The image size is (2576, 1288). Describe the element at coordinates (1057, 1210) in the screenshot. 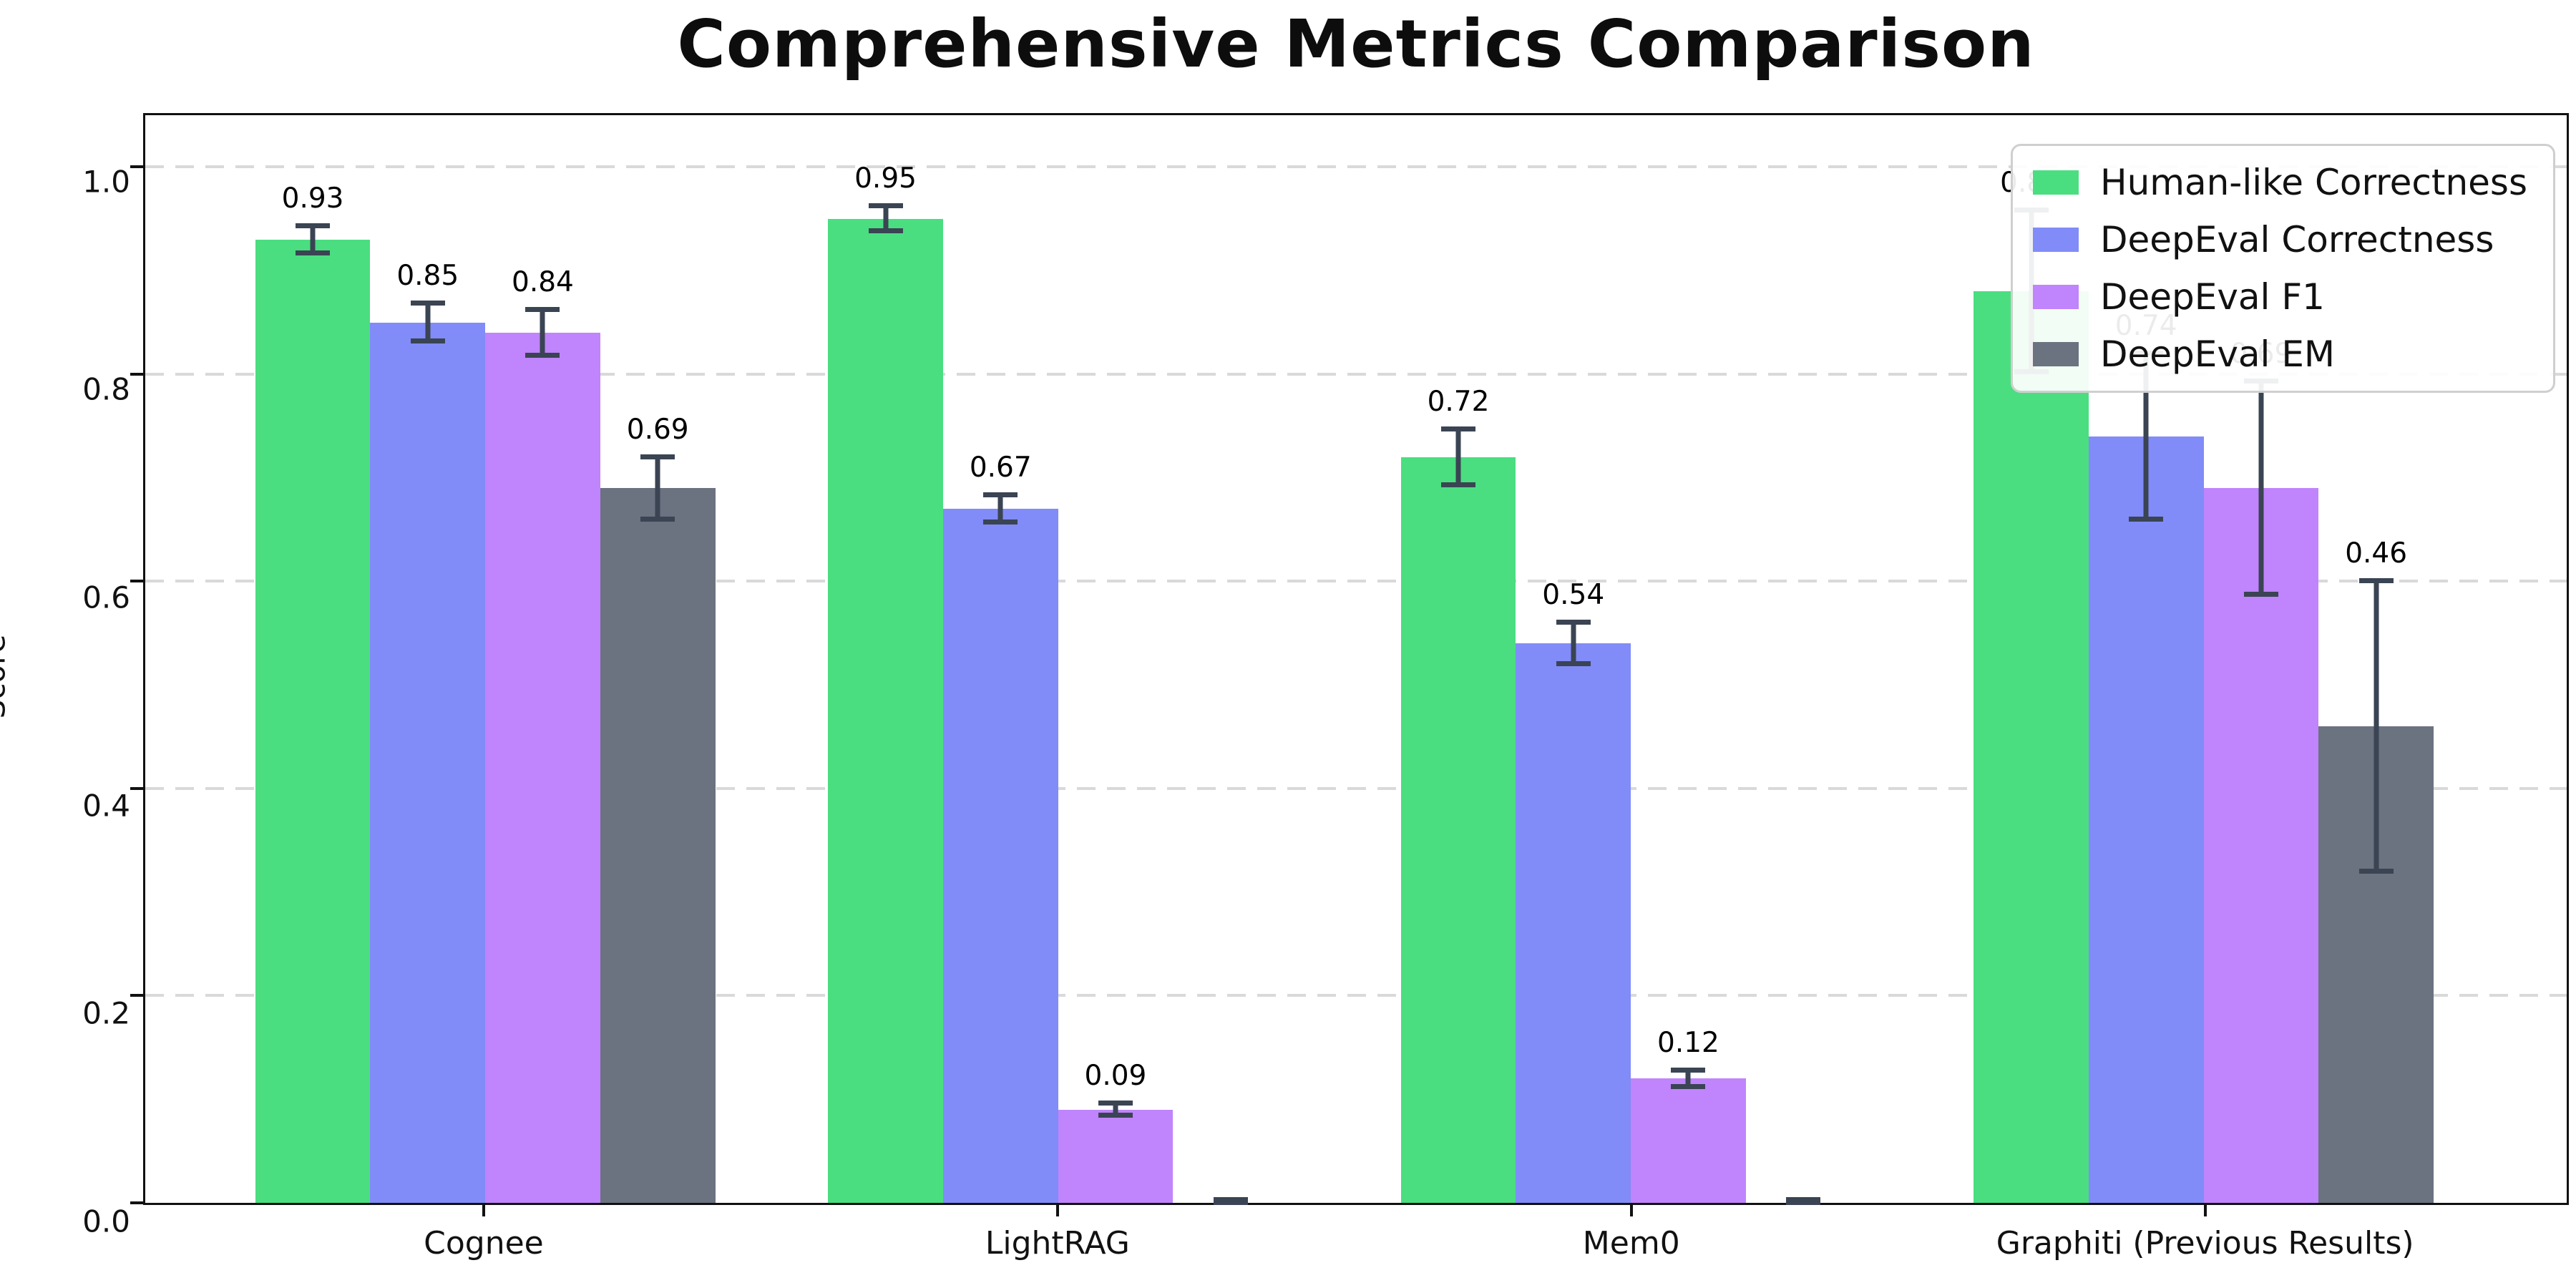

I see `xtick-mark-lightrag` at that location.